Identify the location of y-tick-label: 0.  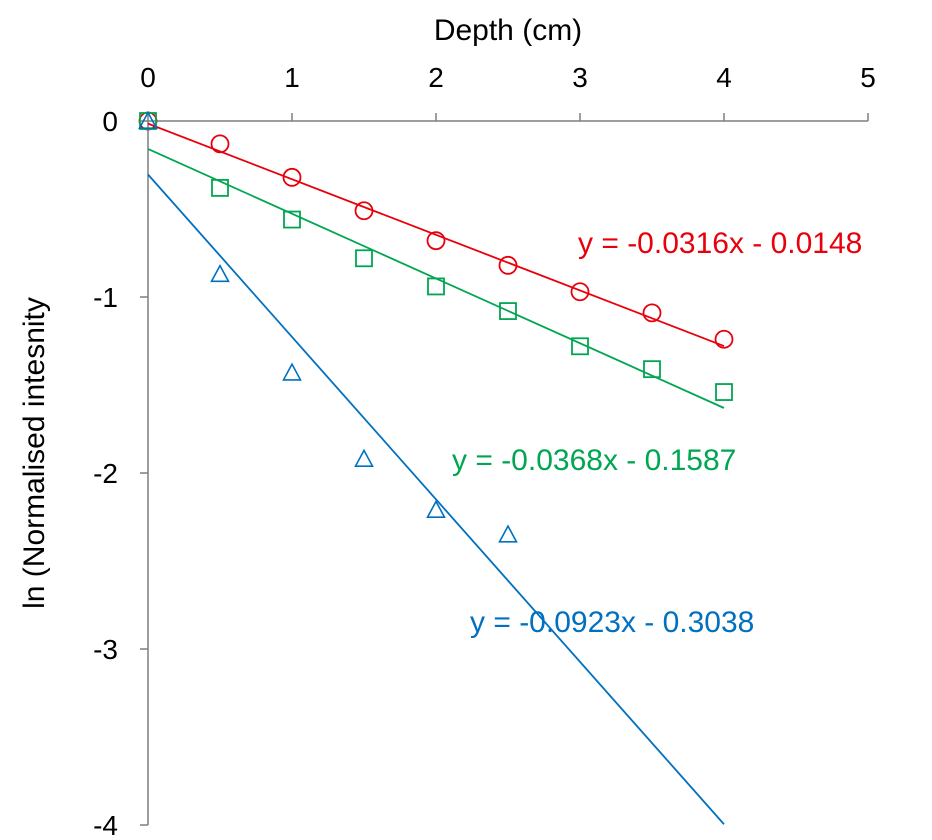
(110, 121).